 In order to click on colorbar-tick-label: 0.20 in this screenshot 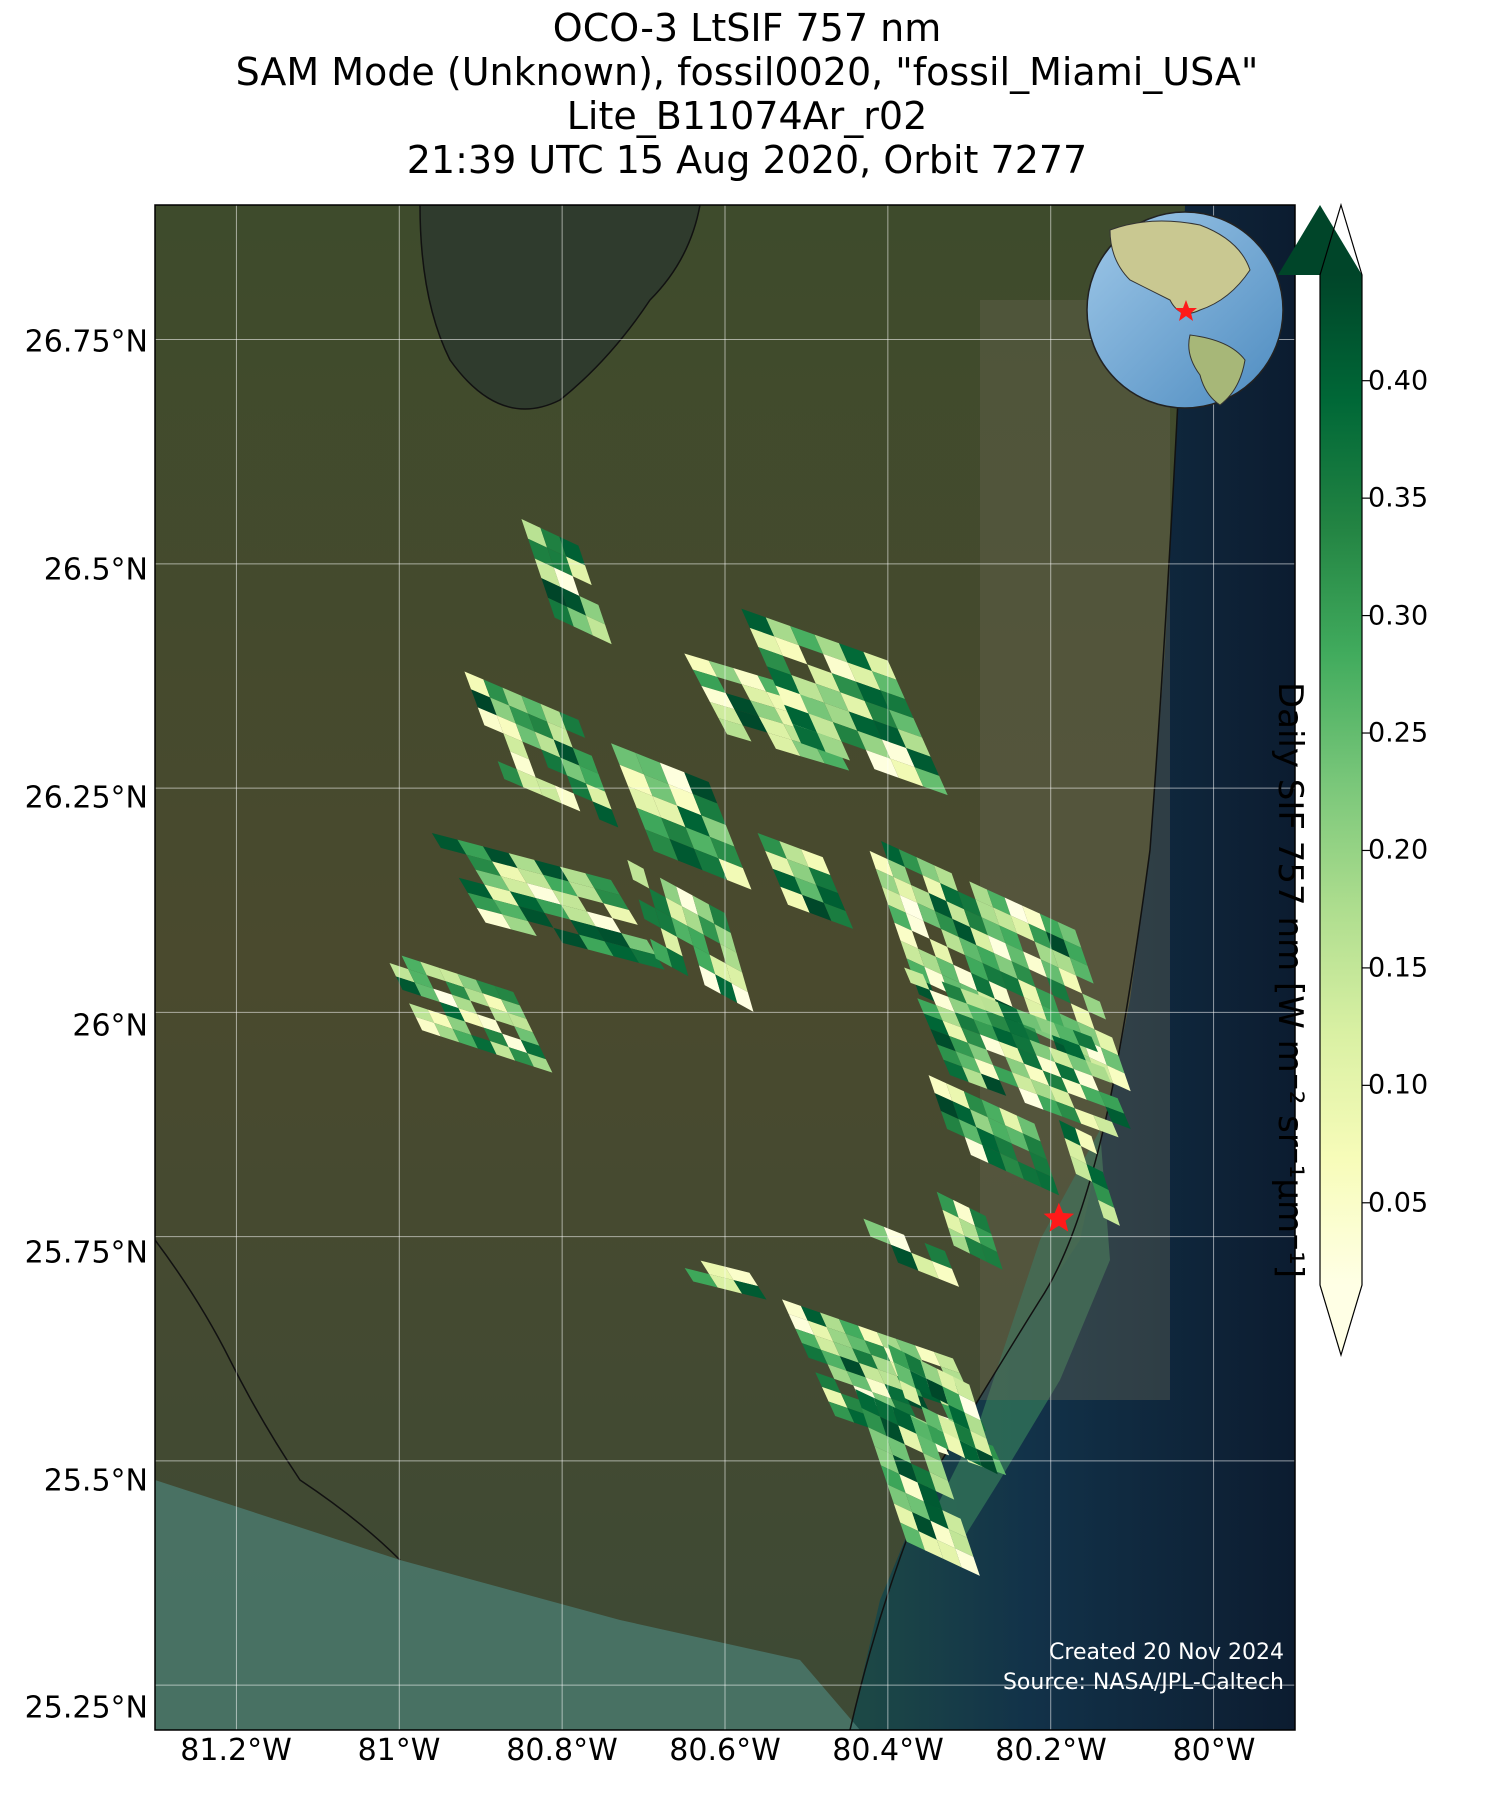, I will do `click(1398, 850)`.